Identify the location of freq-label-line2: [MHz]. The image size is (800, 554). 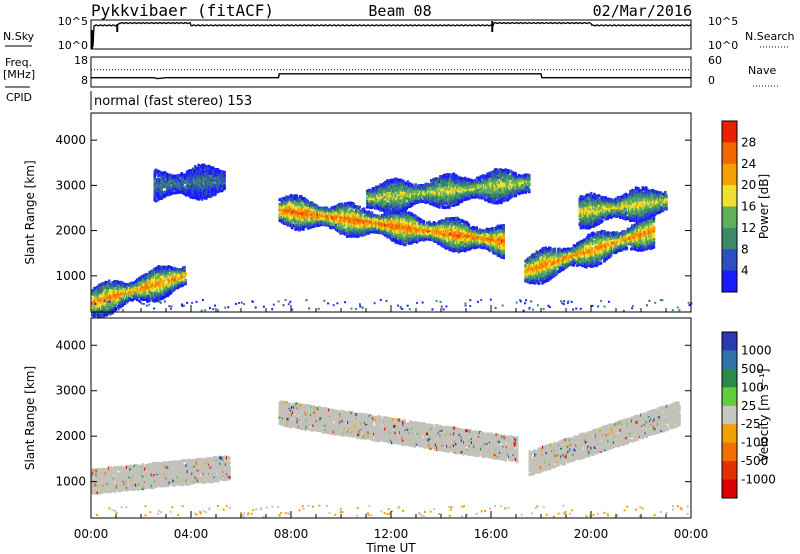
(19, 74).